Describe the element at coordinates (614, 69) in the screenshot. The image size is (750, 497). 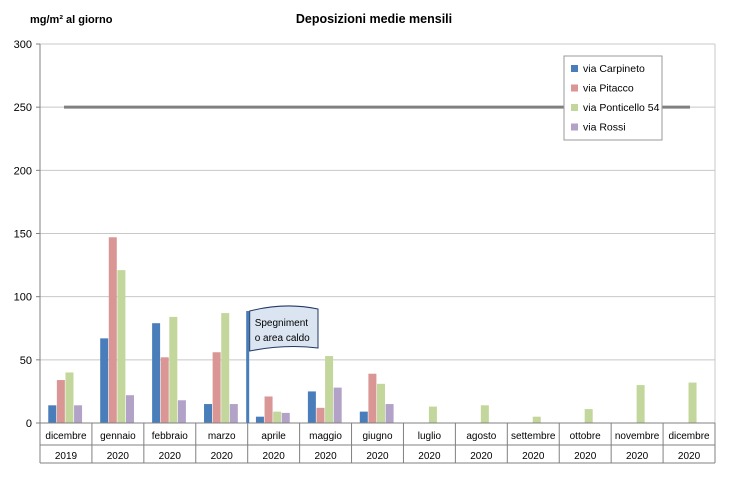
I see `legend-label: via Carpineto` at that location.